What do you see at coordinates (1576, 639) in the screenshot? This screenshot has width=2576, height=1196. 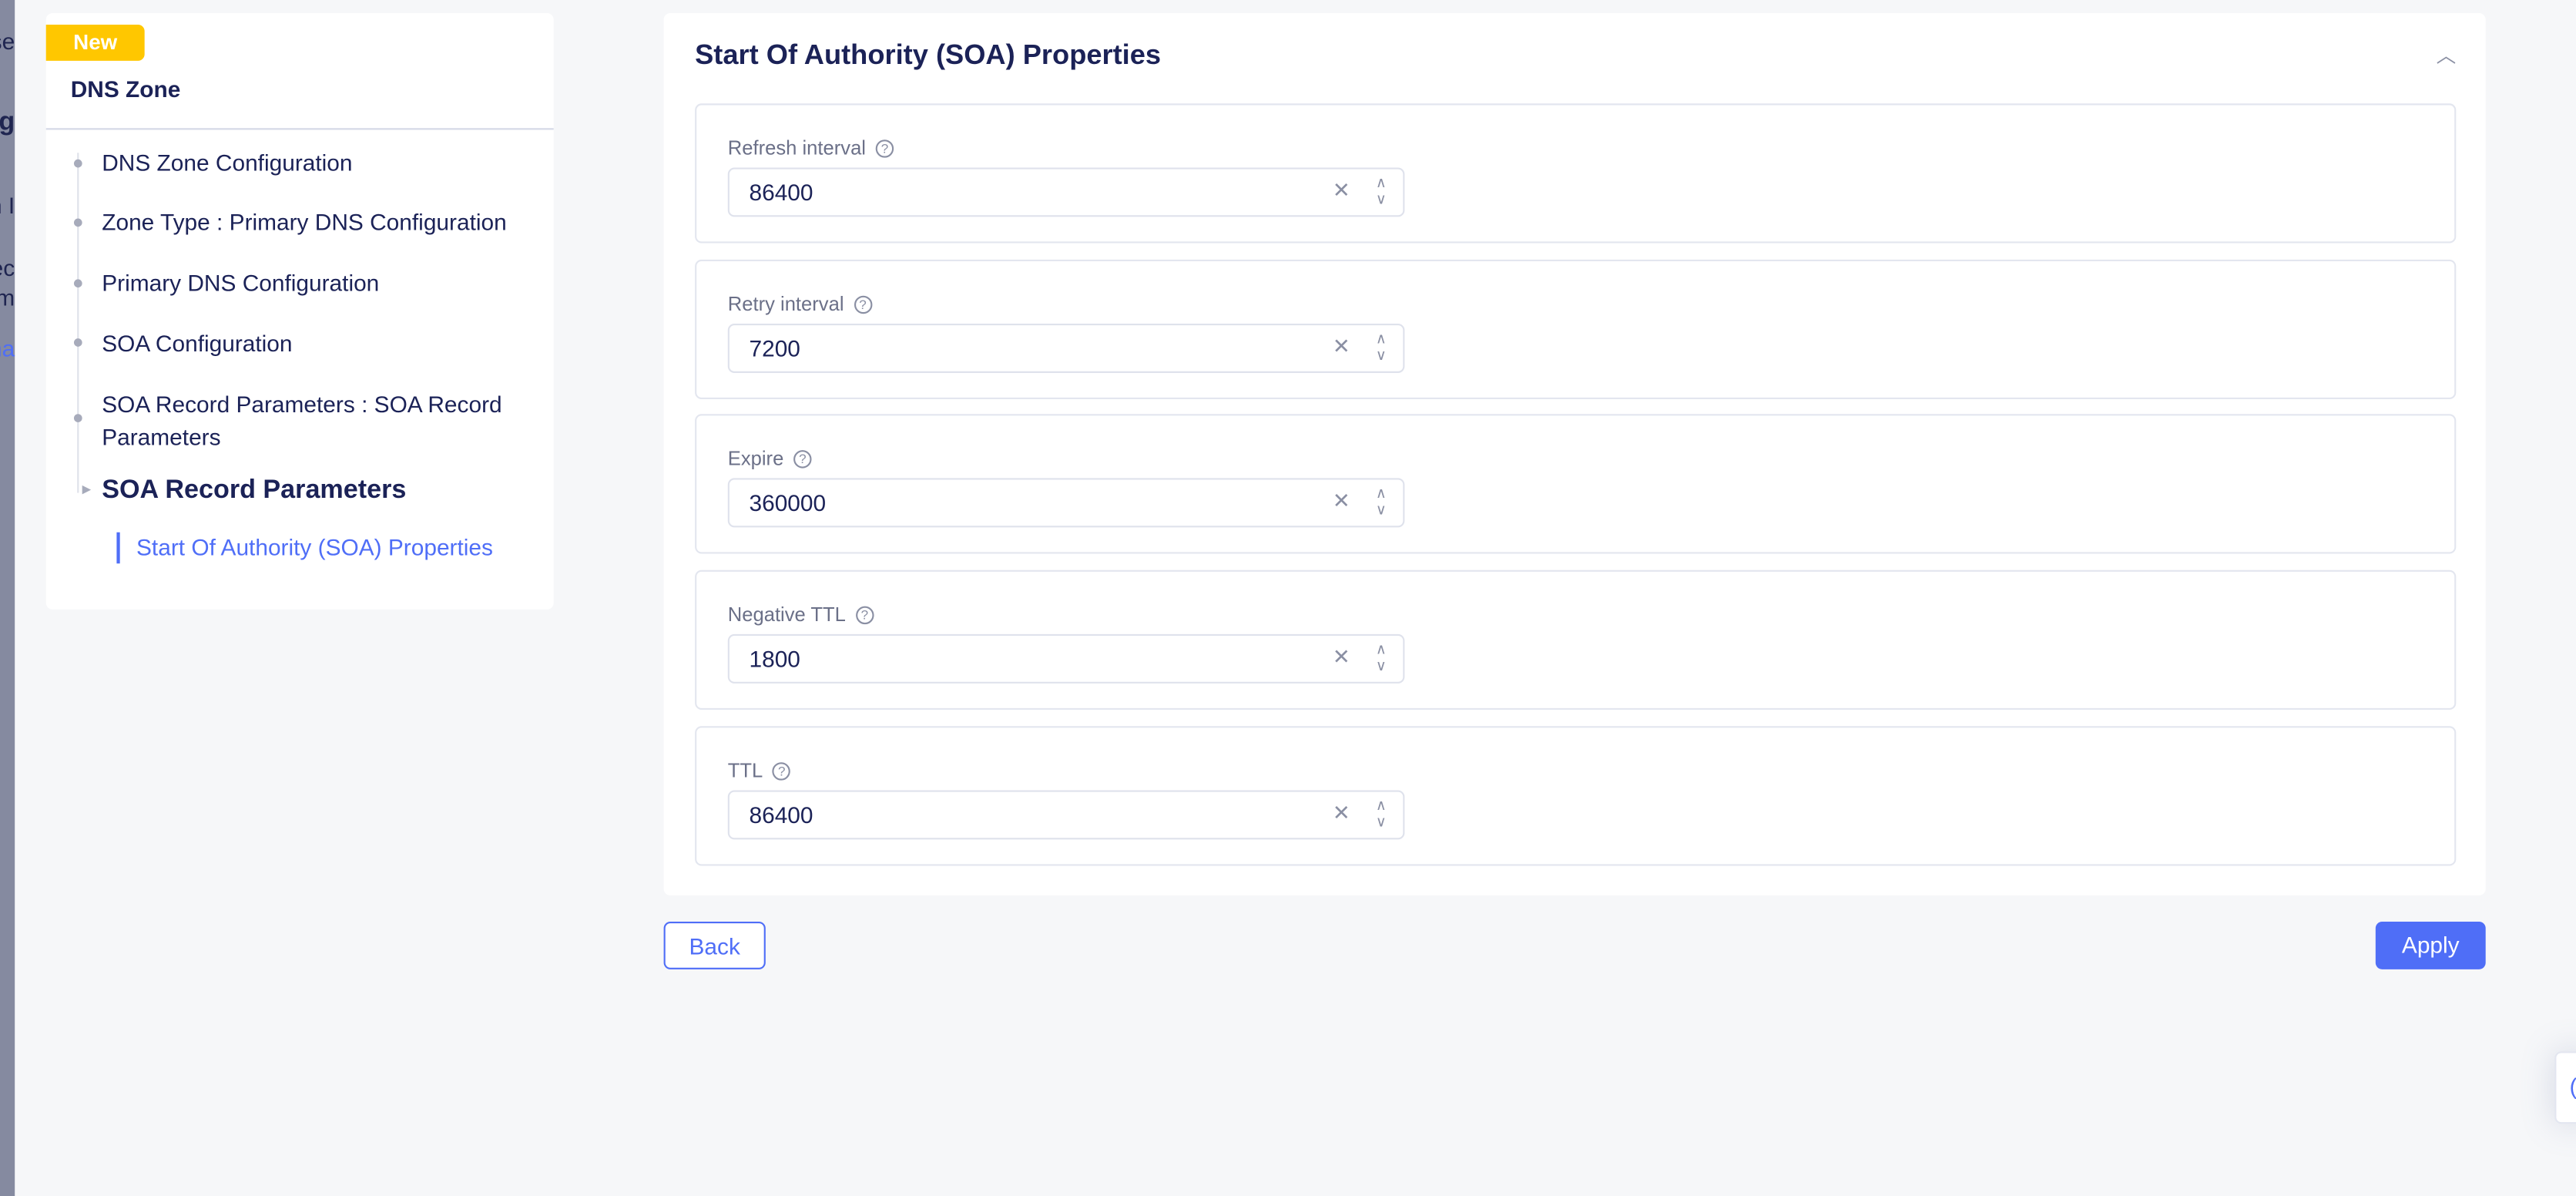 I see `field-negative-ttl: Negative TTL? ✕ ∧∨` at bounding box center [1576, 639].